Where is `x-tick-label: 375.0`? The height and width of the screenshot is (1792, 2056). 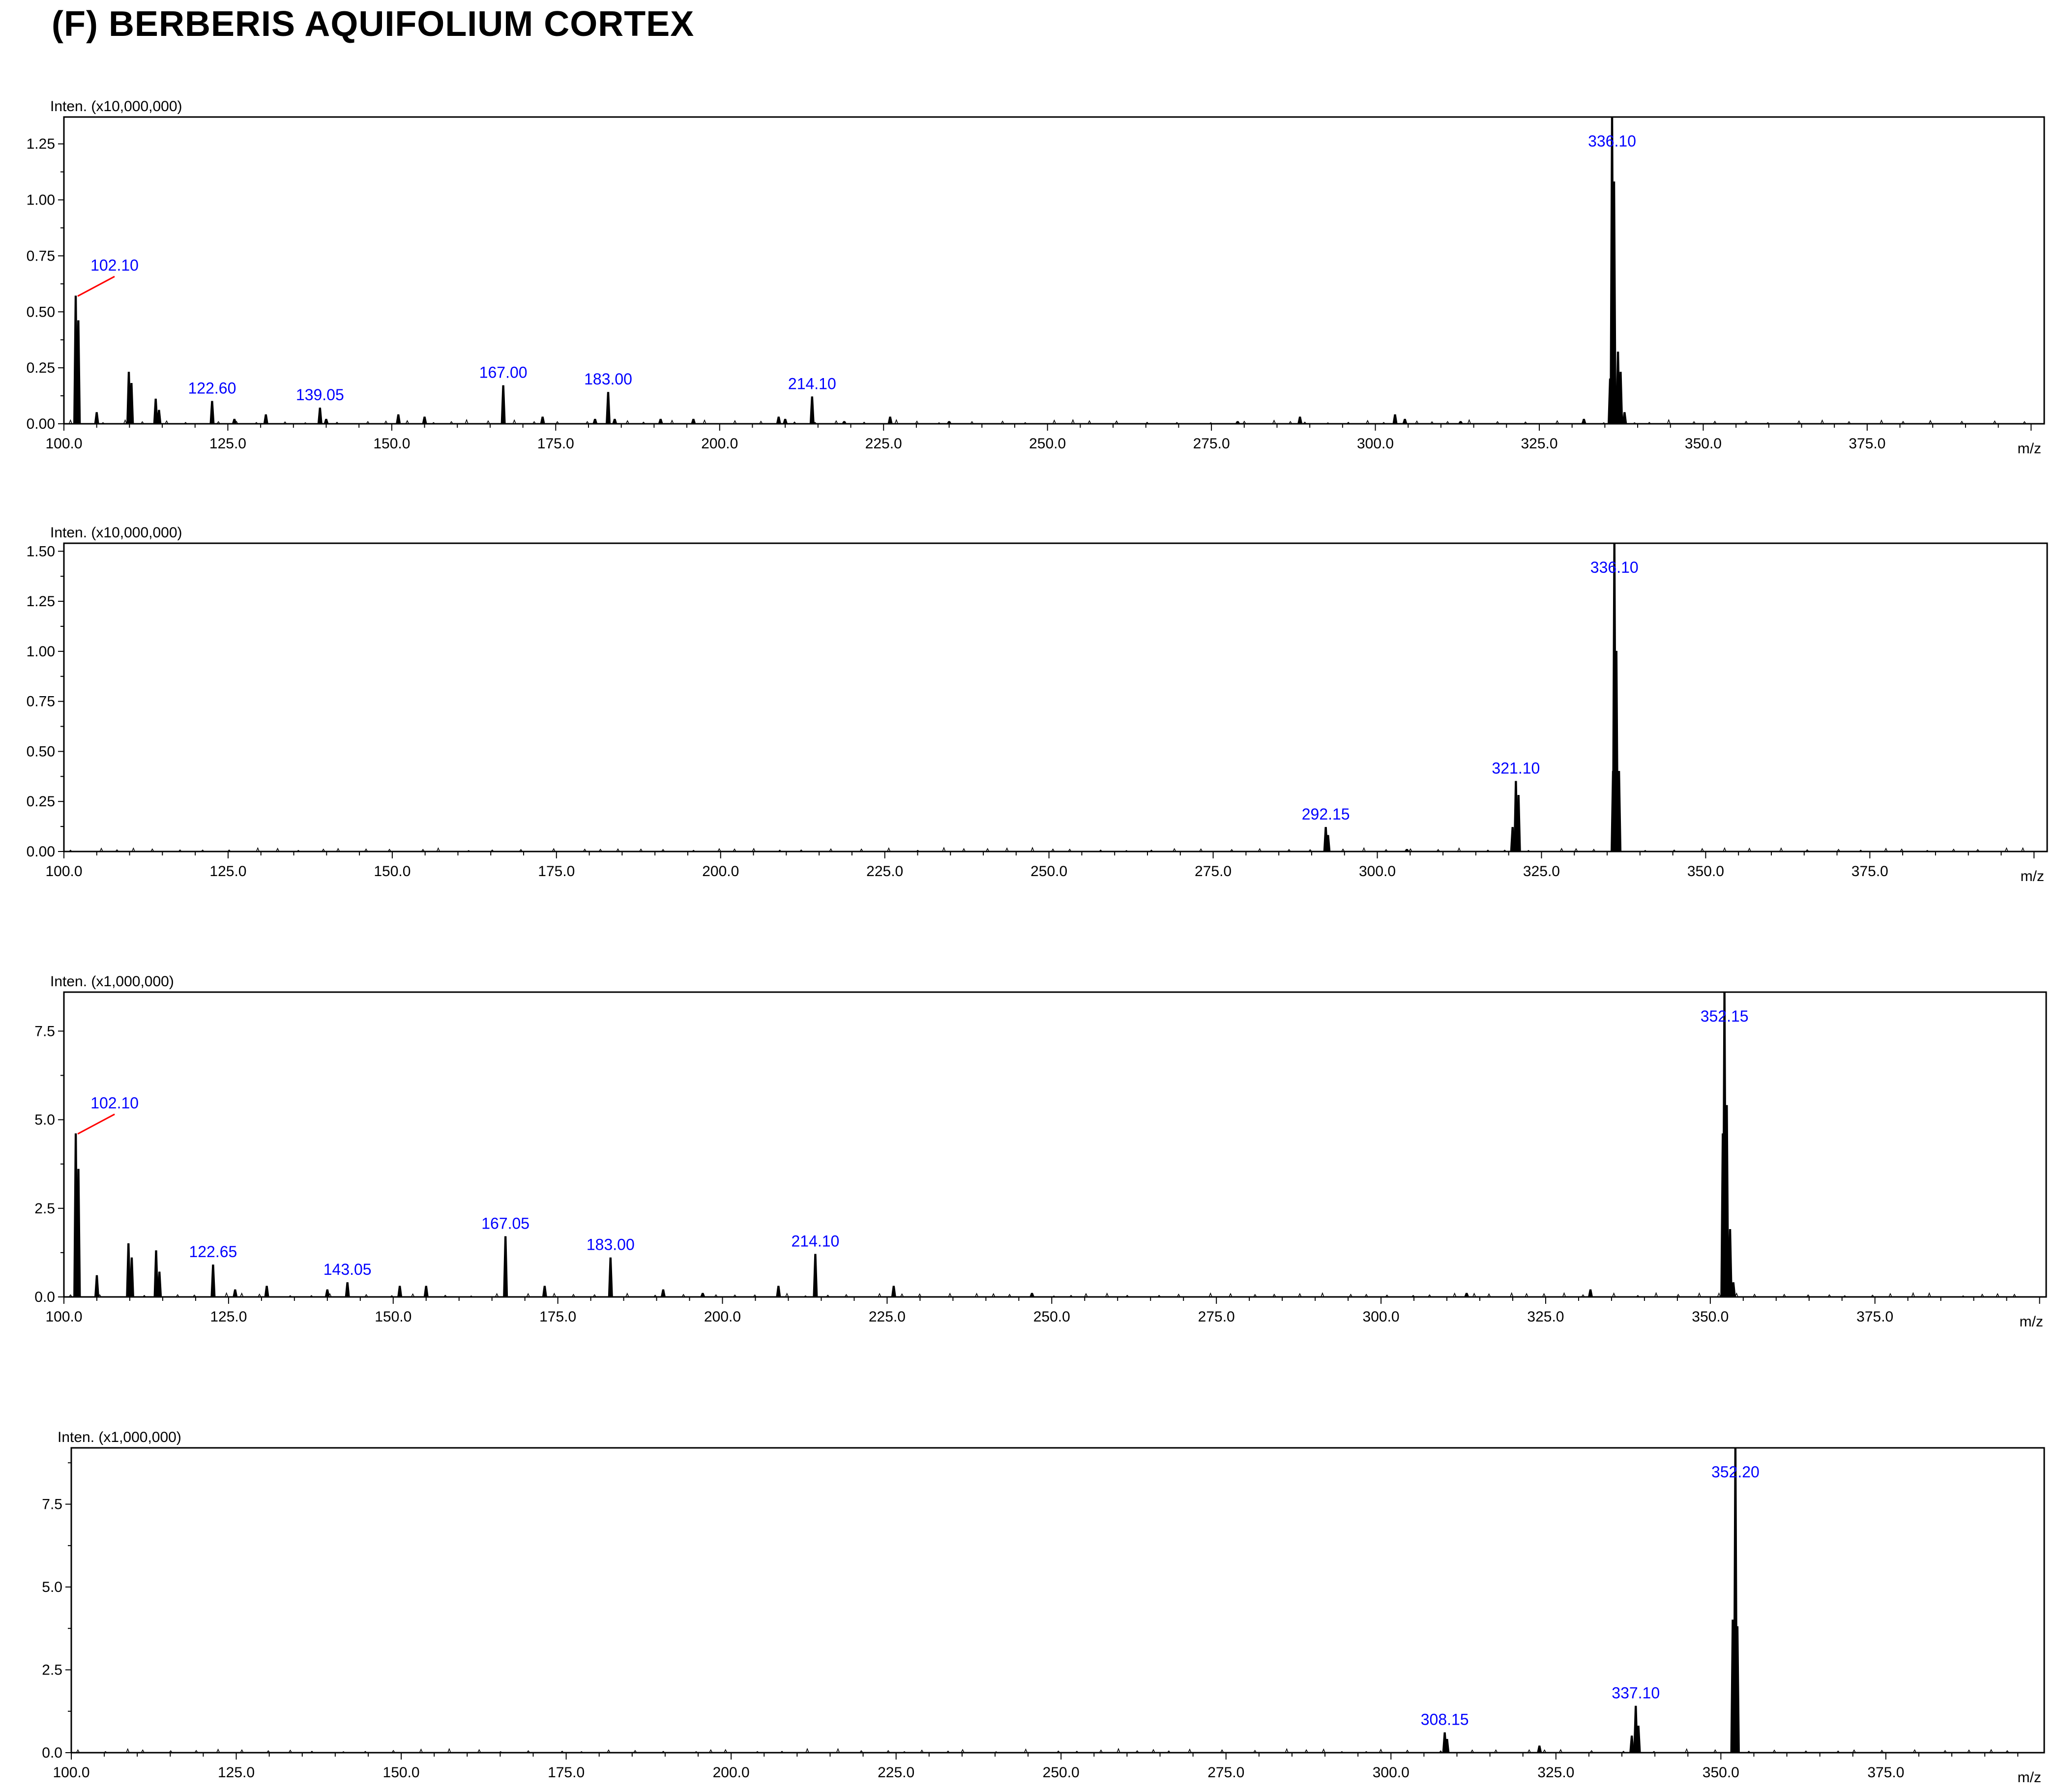
x-tick-label: 375.0 is located at coordinates (1874, 1317).